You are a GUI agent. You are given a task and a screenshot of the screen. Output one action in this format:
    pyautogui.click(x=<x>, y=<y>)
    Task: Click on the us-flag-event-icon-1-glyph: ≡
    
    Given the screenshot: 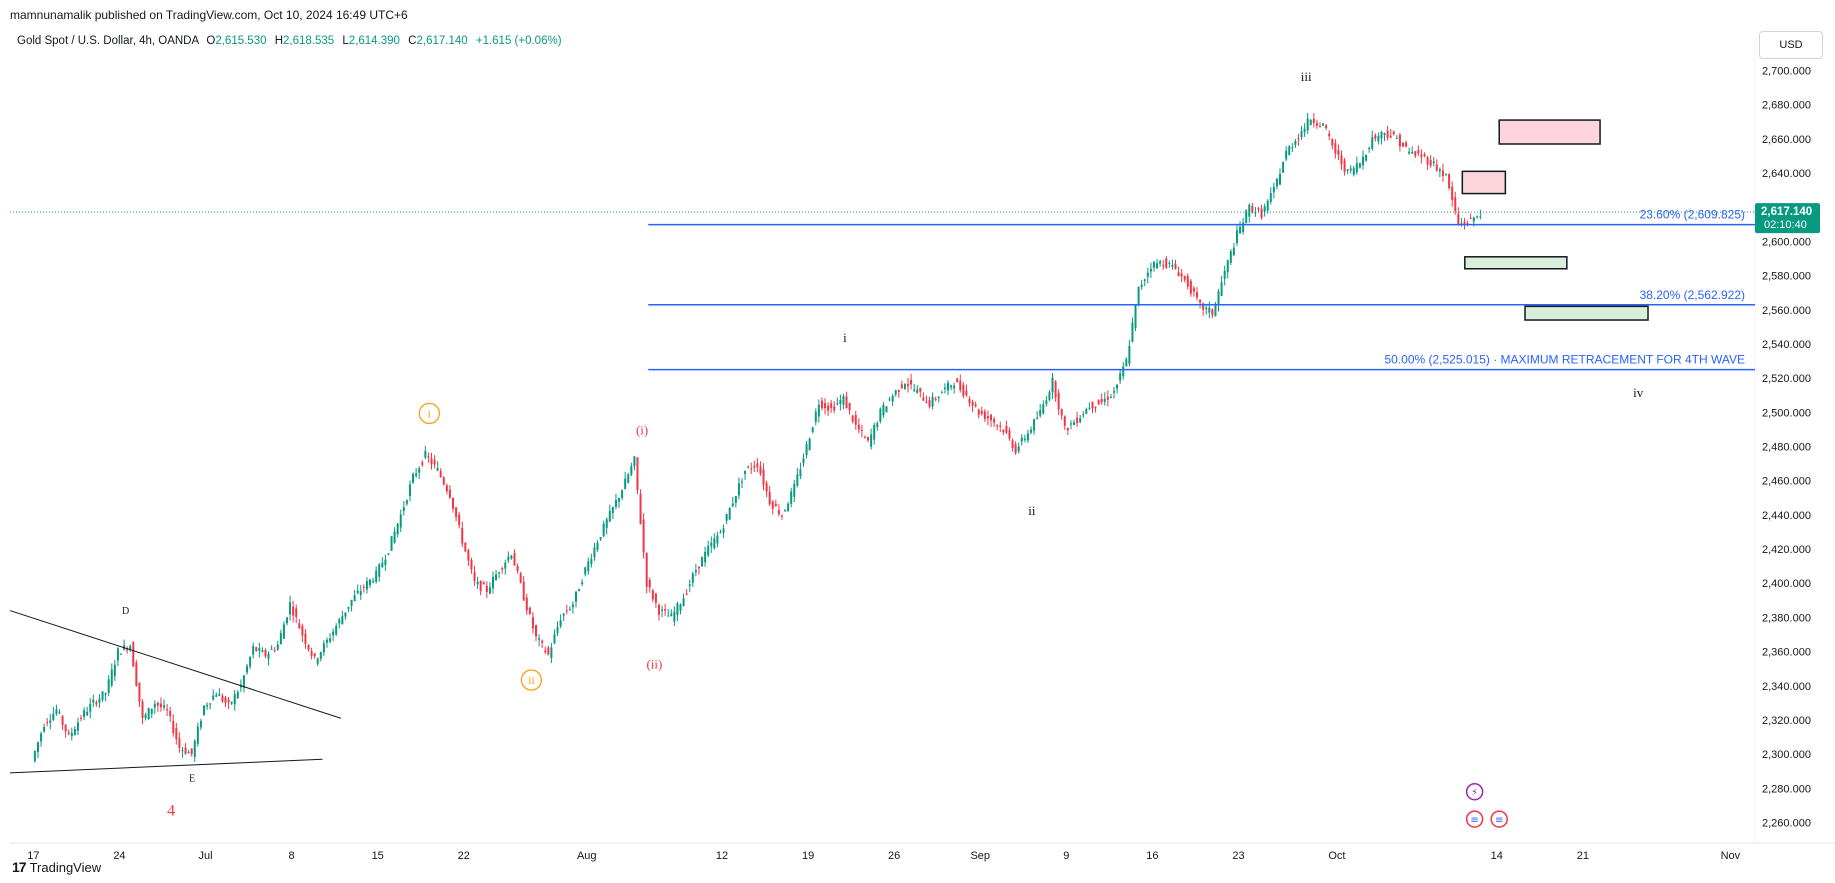 What is the action you would take?
    pyautogui.click(x=1474, y=820)
    